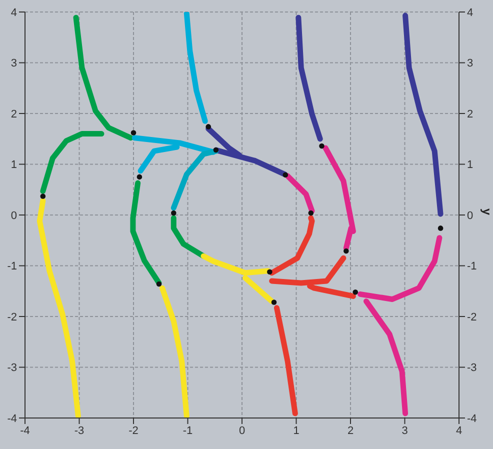  I want to click on x-tick-label: -3, so click(79, 430).